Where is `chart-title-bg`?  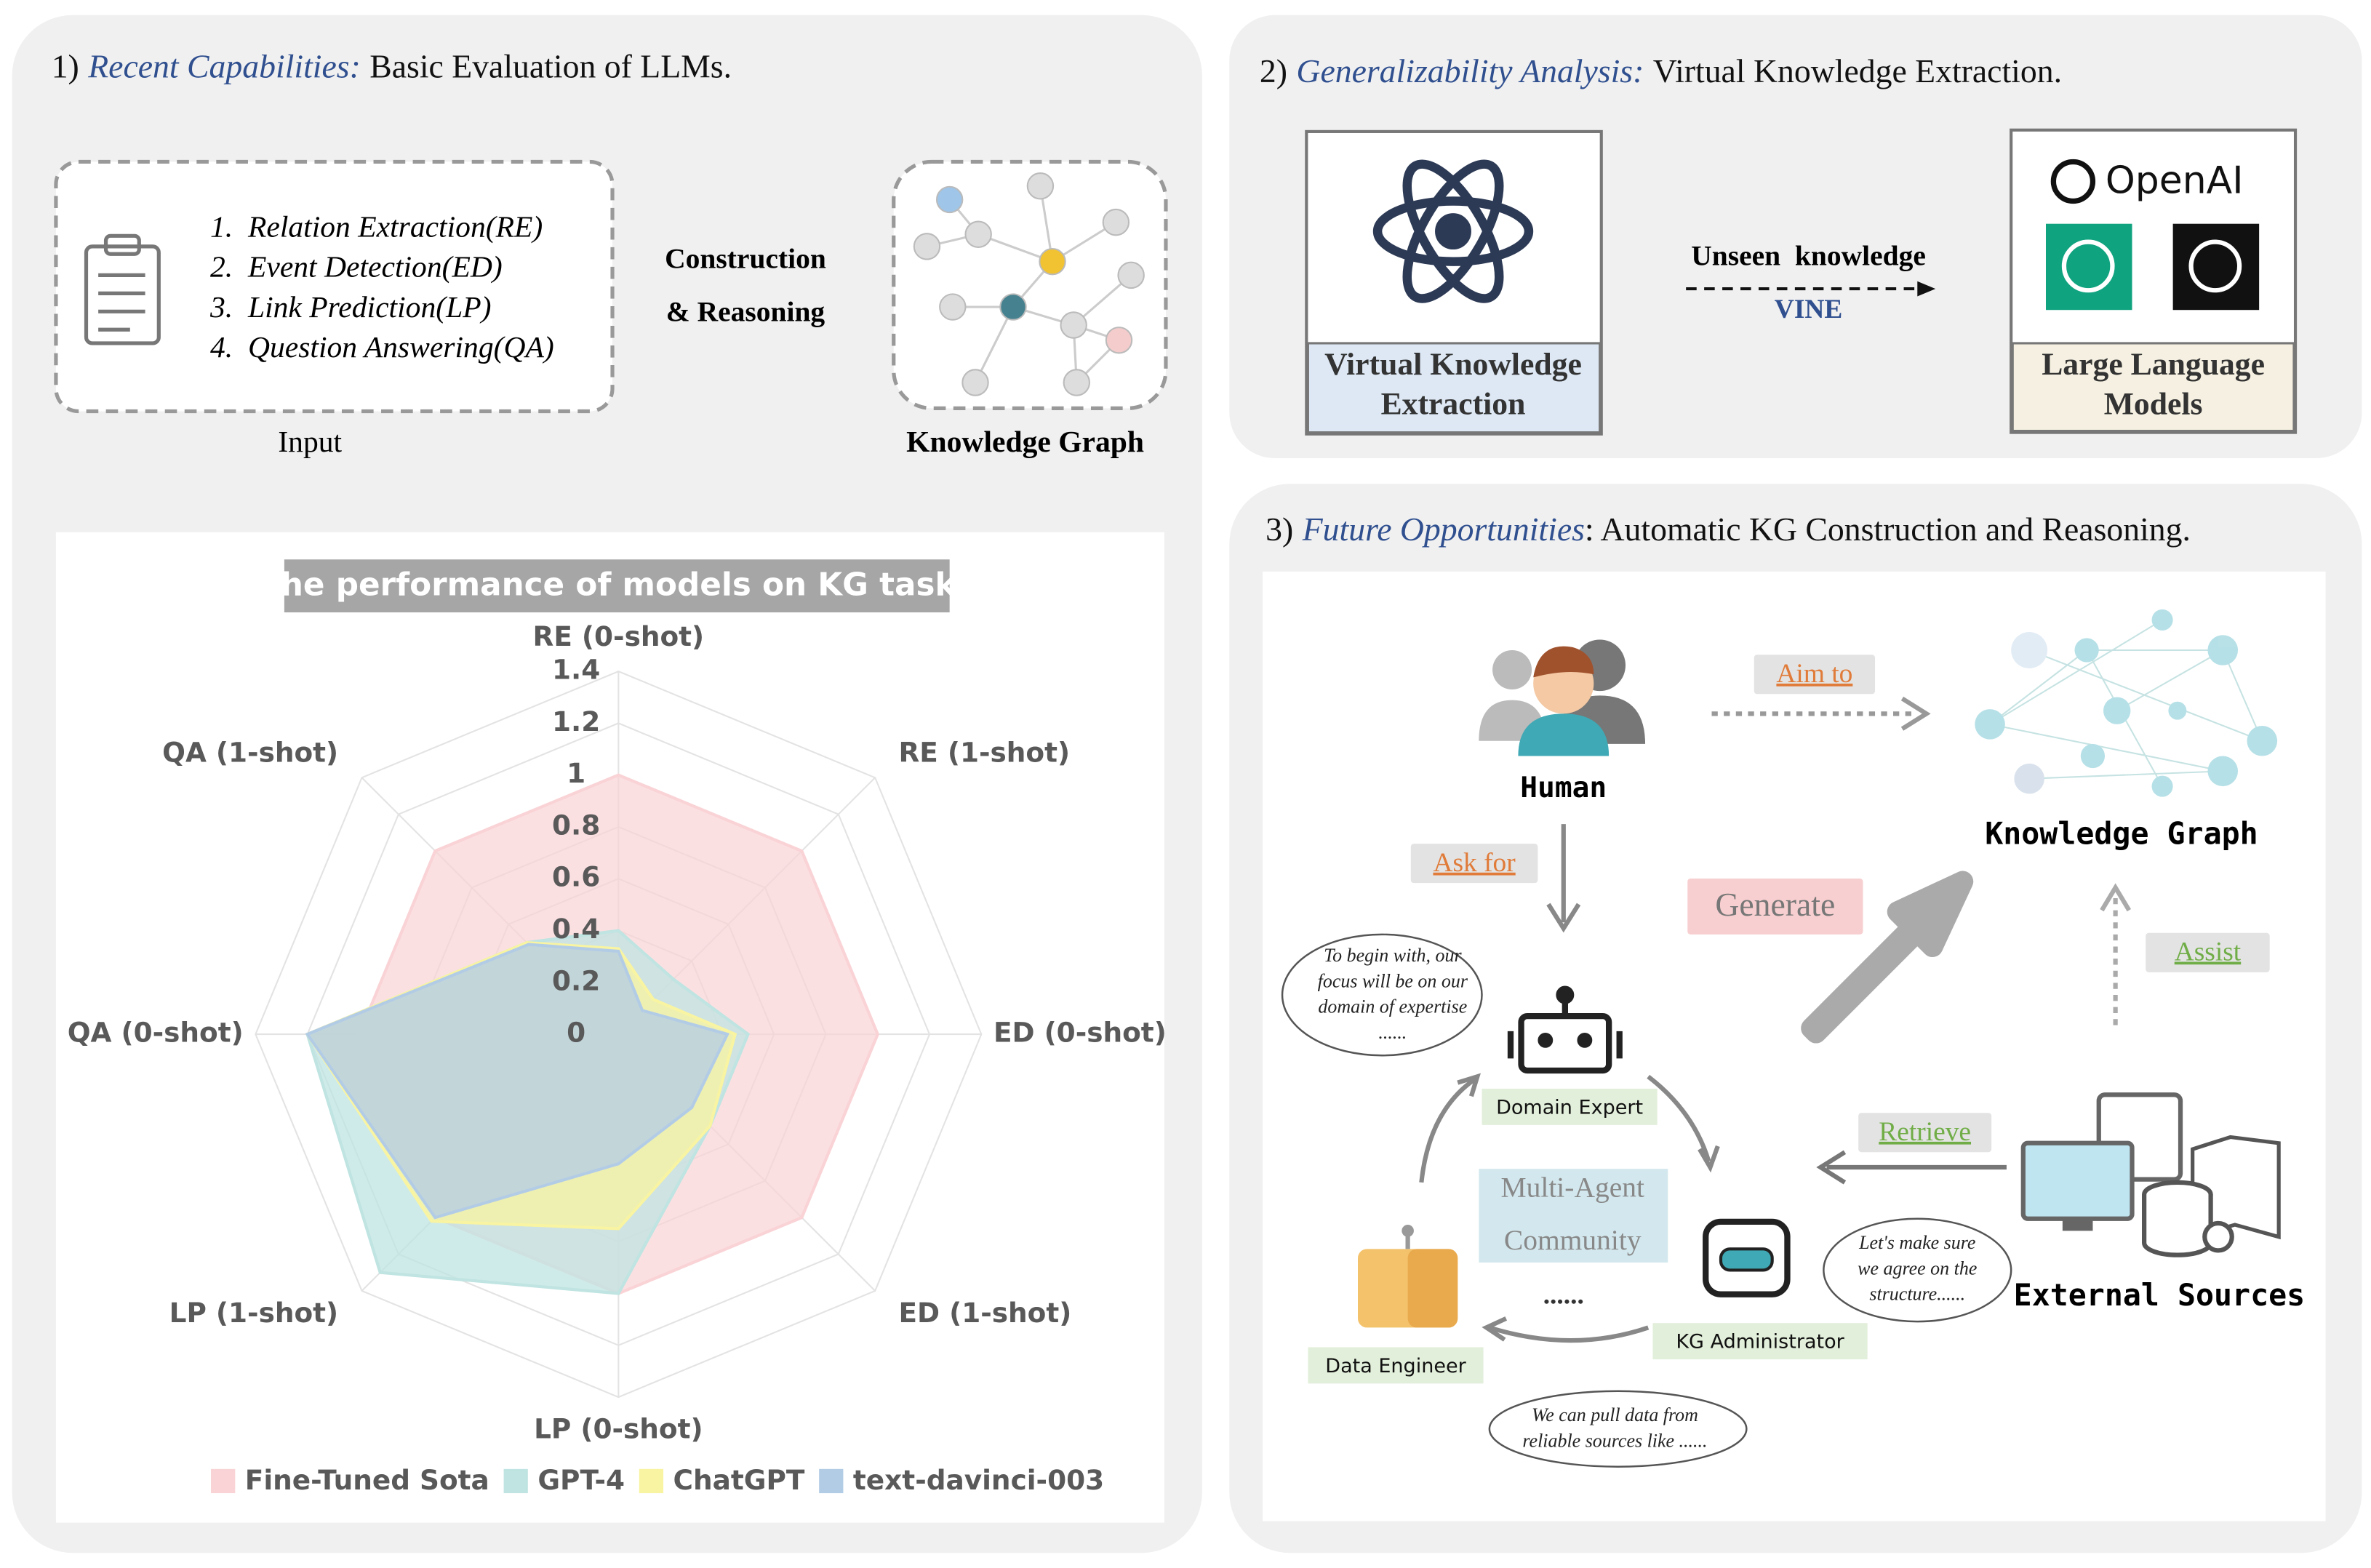
chart-title-bg is located at coordinates (617, 586).